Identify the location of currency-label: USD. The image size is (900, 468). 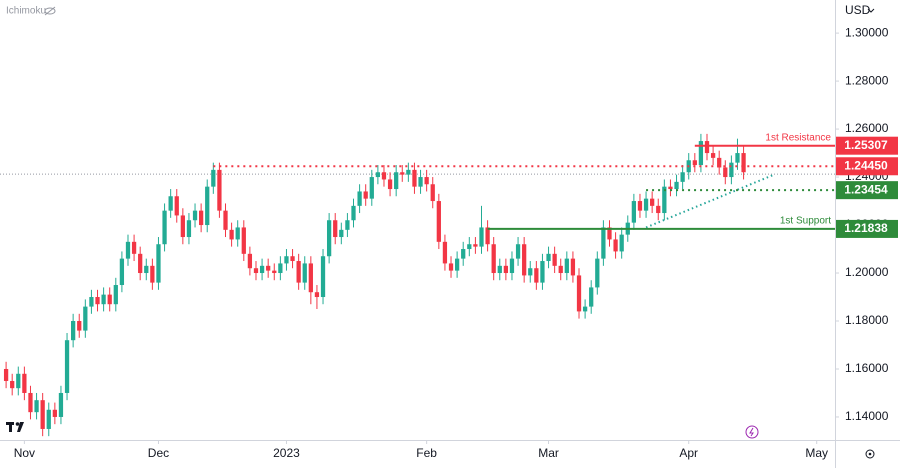
(858, 10).